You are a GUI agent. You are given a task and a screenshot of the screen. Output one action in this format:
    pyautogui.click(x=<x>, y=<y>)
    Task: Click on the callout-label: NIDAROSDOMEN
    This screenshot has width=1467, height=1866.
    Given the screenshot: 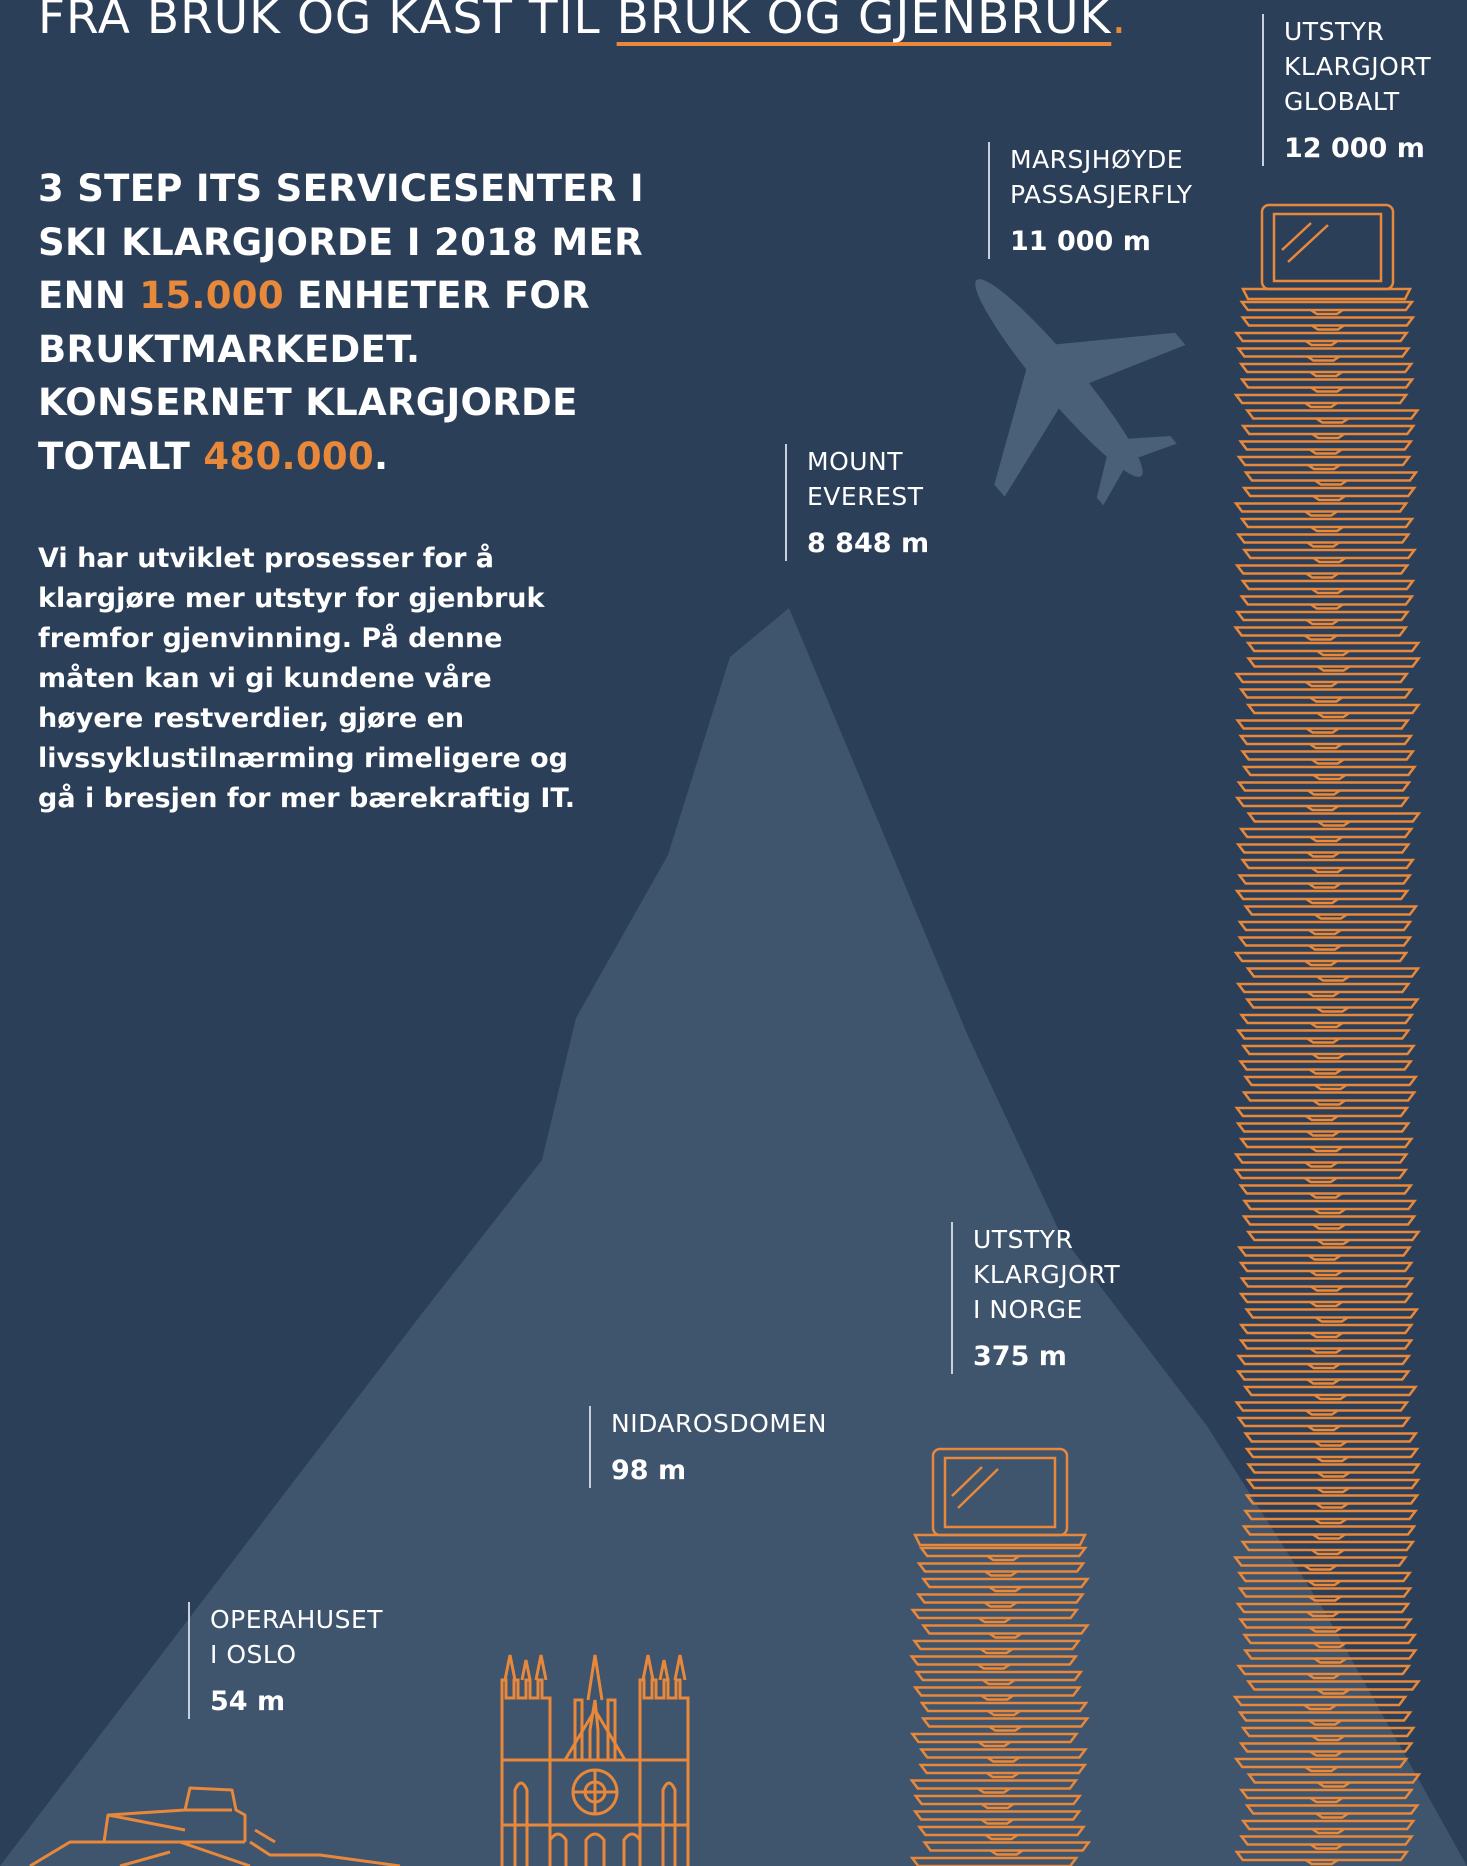 What is the action you would take?
    pyautogui.click(x=719, y=1423)
    